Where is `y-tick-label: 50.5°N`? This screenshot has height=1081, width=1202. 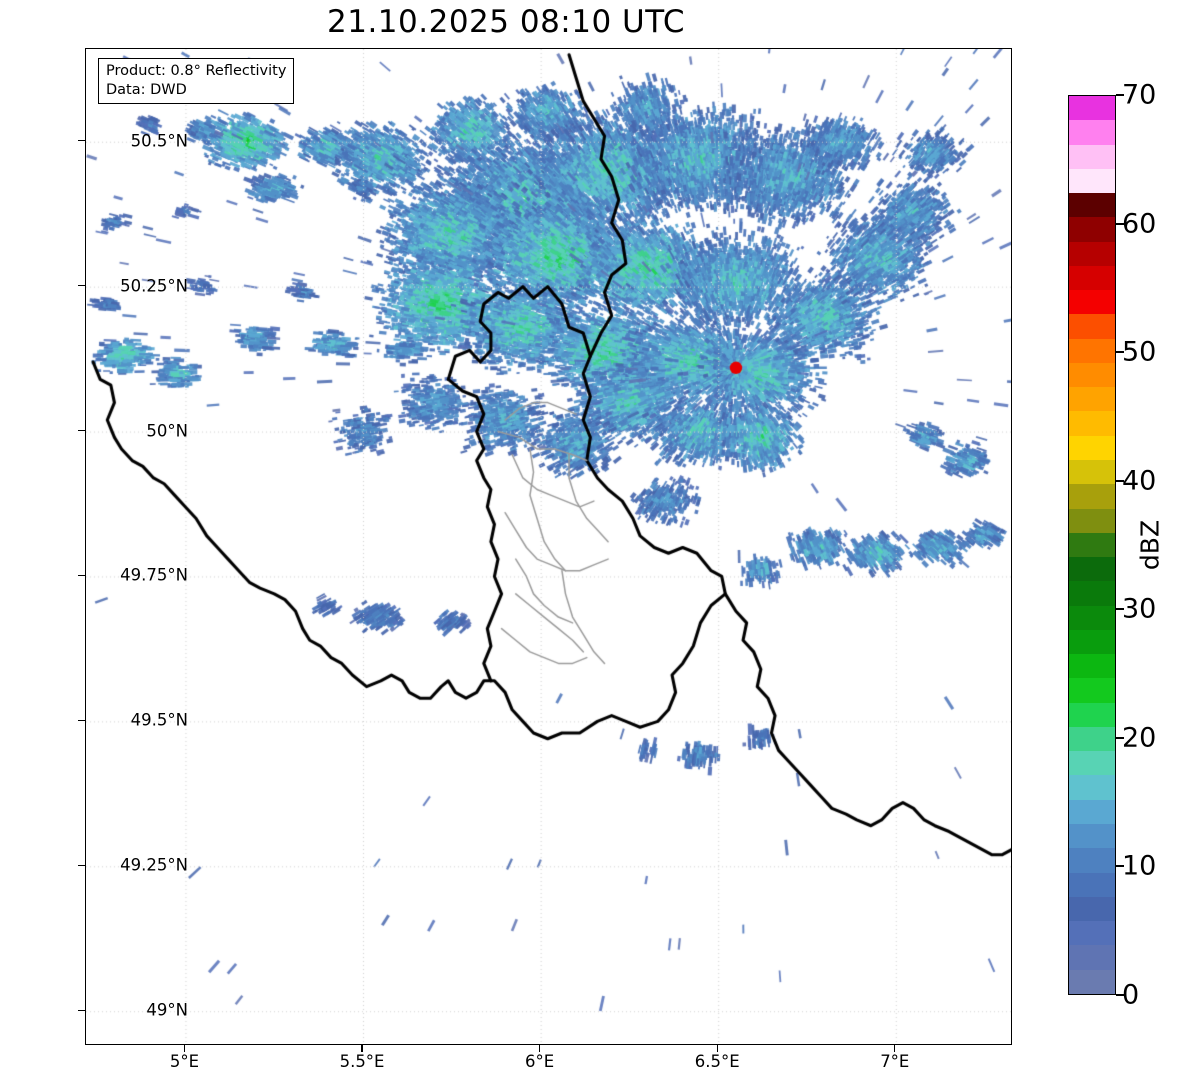
y-tick-label: 50.5°N is located at coordinates (159, 141).